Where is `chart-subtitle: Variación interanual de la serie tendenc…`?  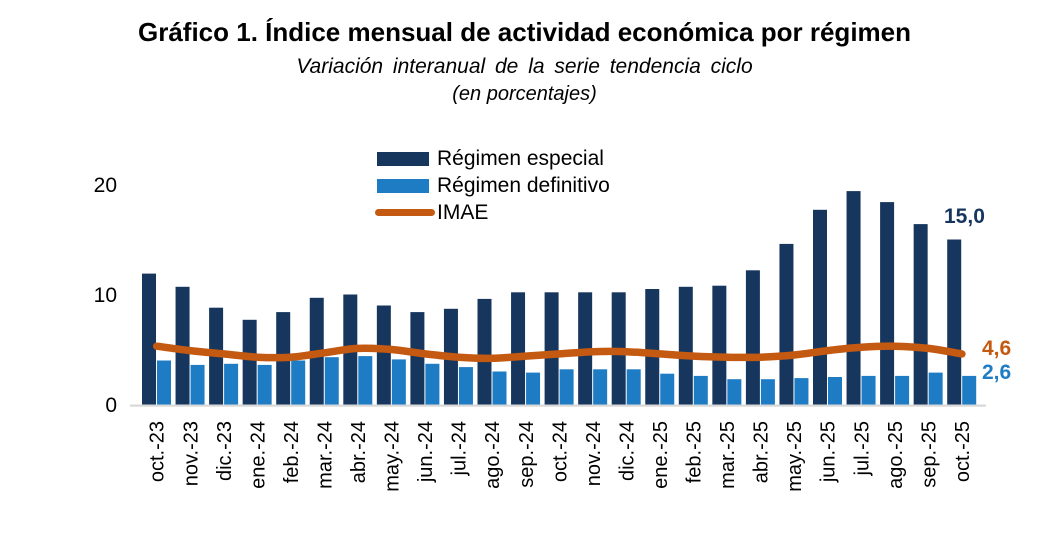
chart-subtitle: Variación interanual de la serie tendenc… is located at coordinates (524, 66).